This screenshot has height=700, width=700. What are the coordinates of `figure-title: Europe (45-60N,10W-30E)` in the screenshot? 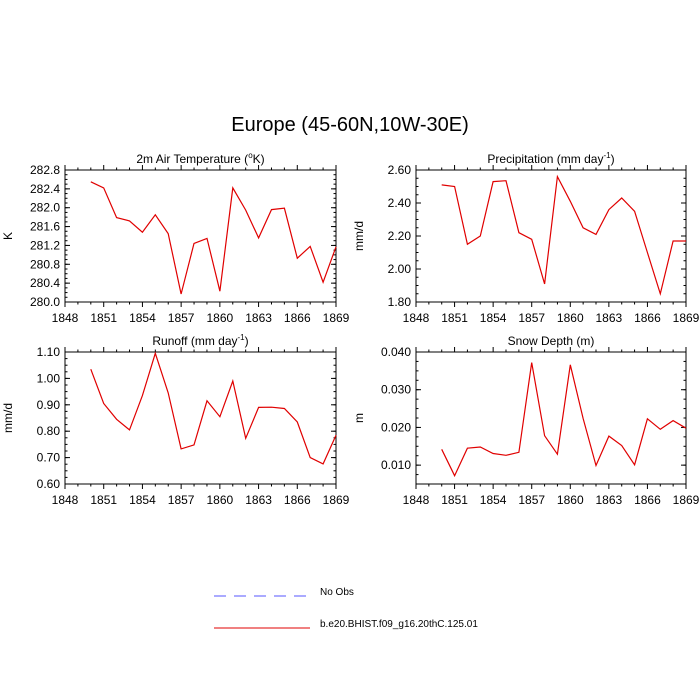 It's located at (350, 125).